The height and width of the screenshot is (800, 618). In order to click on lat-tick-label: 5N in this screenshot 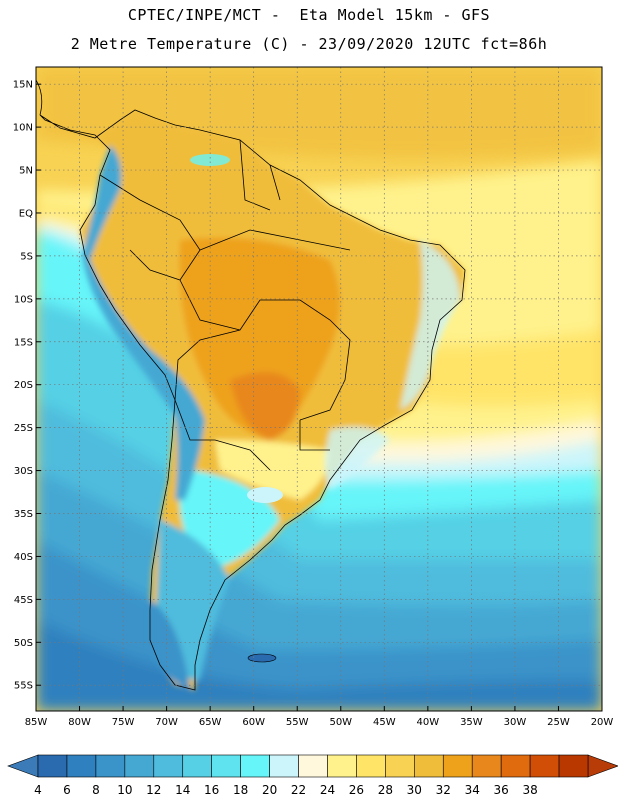, I will do `click(26, 171)`.